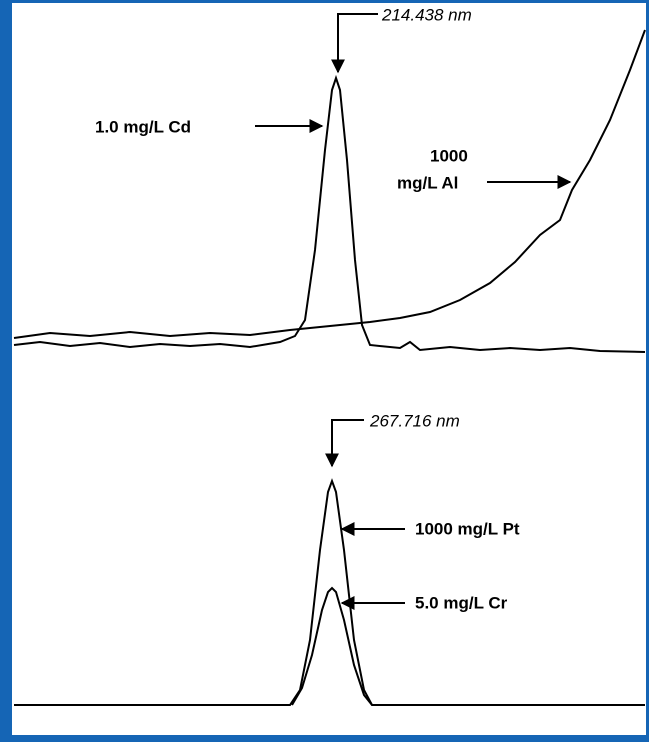 The image size is (649, 742). I want to click on cd-label: 1.0 mg/L Cd, so click(143, 126).